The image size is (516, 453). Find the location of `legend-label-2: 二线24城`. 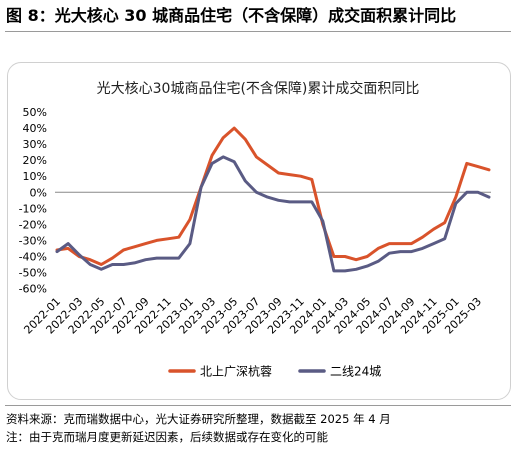

legend-label-2: 二线24城 is located at coordinates (355, 372).